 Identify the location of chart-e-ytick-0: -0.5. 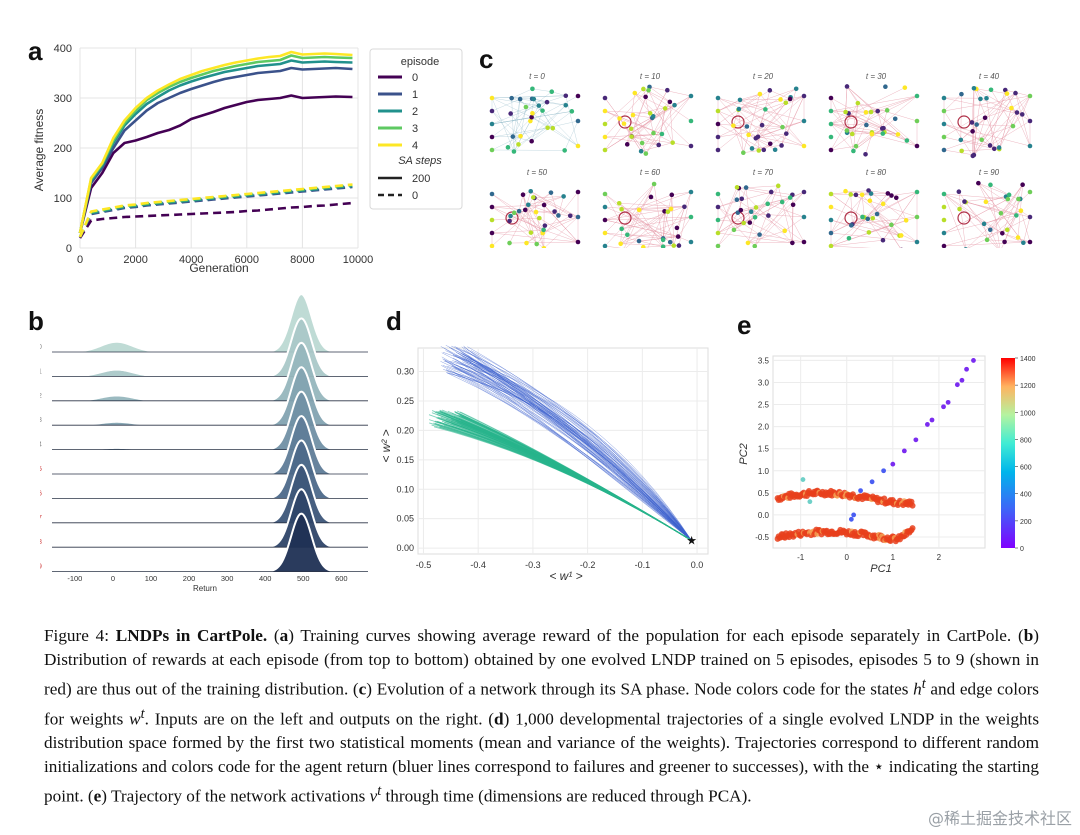
(762, 537).